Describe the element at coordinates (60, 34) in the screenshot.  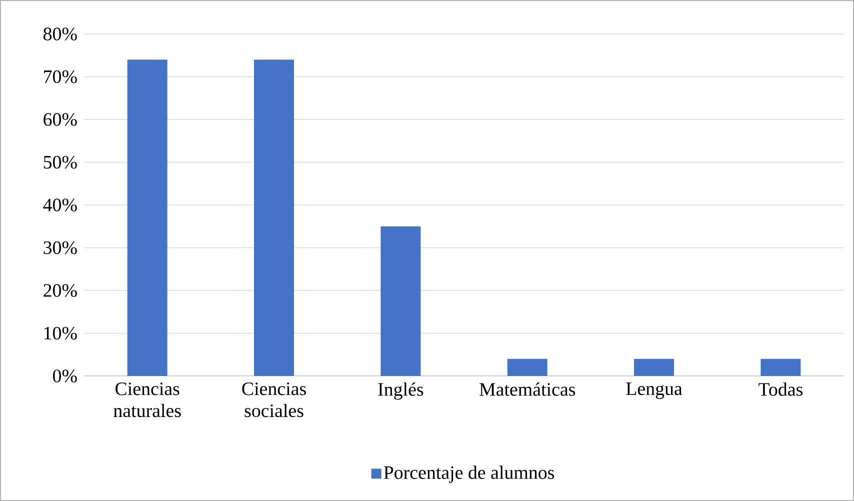
I see `y-tick-label: 80%` at that location.